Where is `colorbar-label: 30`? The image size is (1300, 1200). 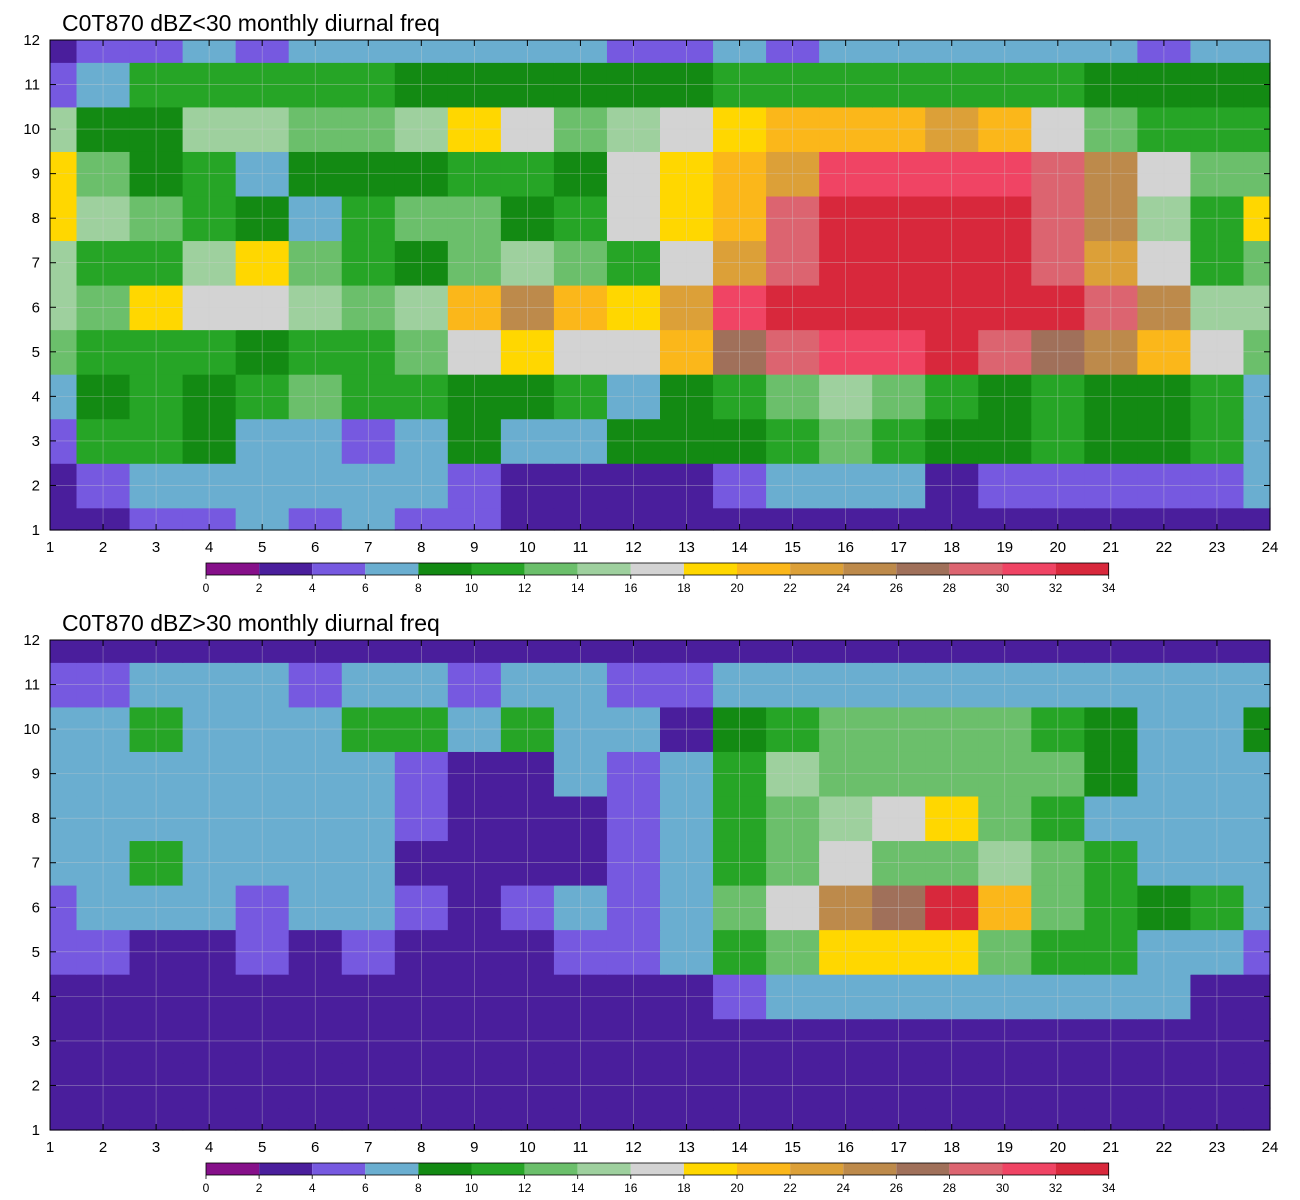
colorbar-label: 30 is located at coordinates (1003, 588).